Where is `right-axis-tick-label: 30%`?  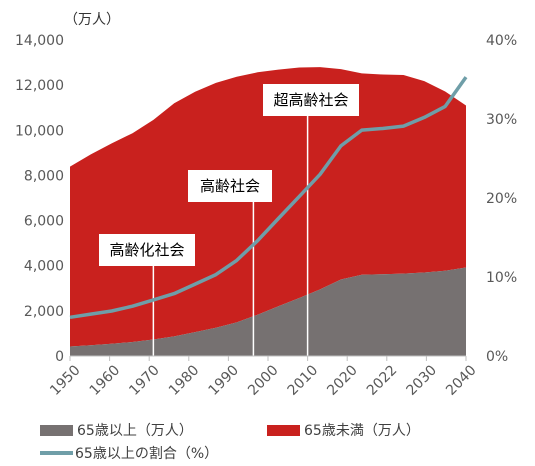 right-axis-tick-label: 30% is located at coordinates (501, 120).